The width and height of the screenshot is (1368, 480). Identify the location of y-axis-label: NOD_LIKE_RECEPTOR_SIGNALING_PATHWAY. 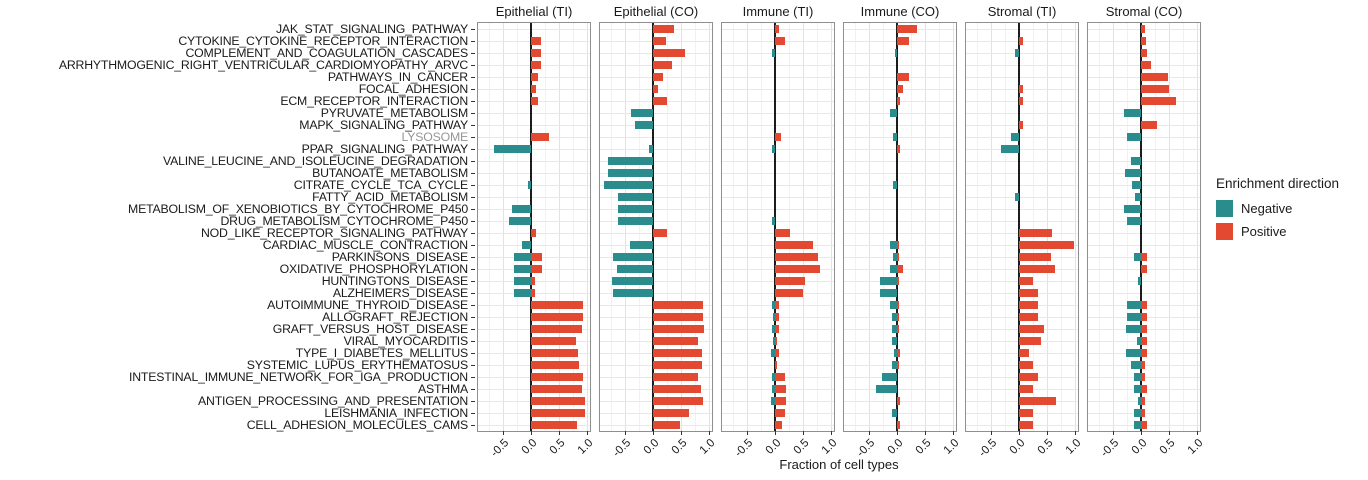
(334, 233).